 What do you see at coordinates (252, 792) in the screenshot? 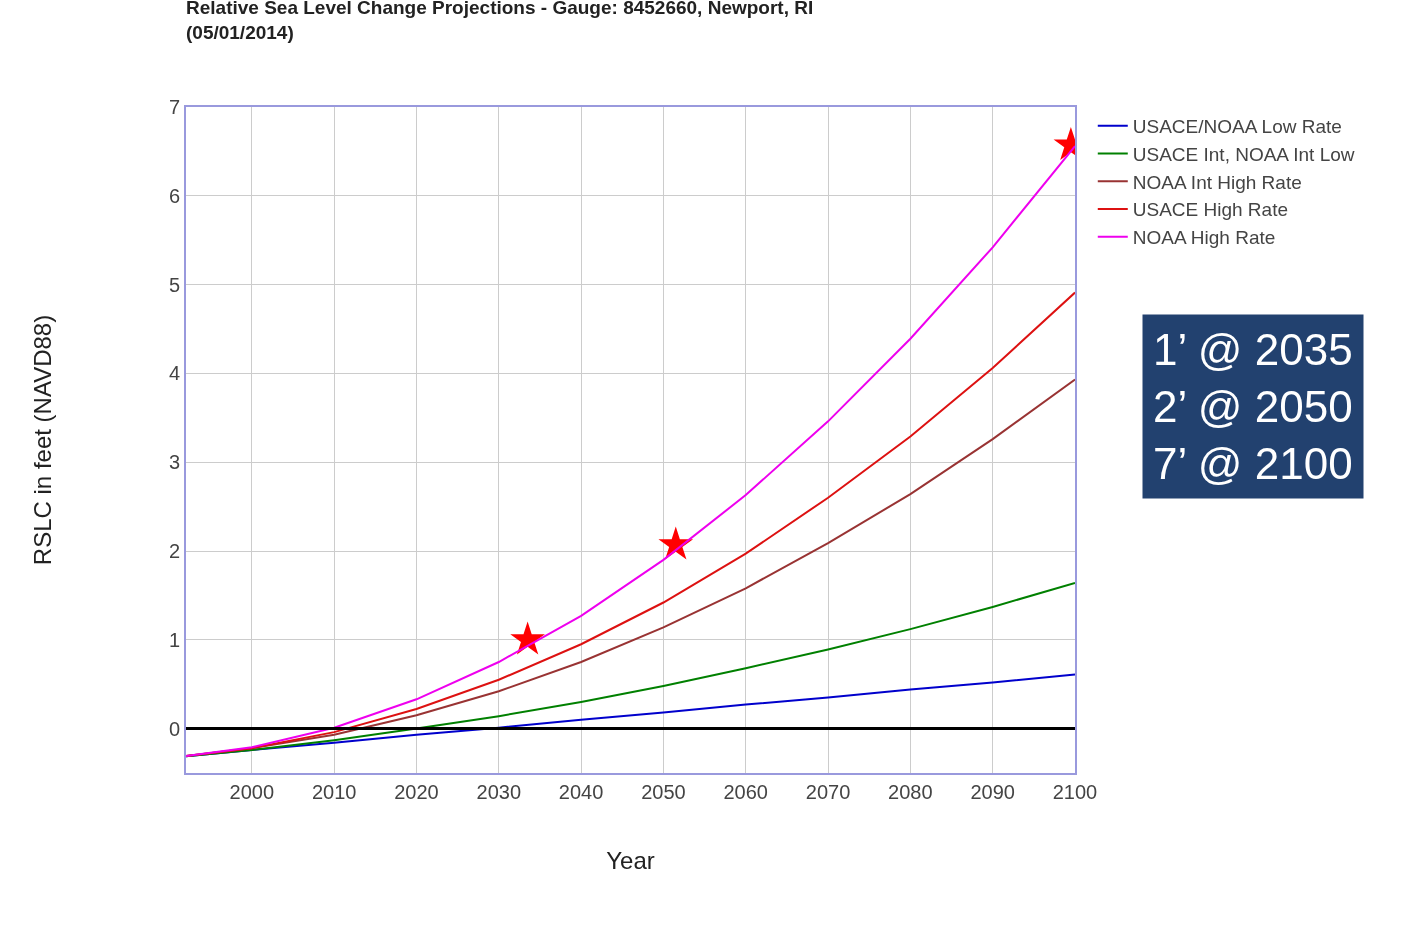
I see `x-tick-label: 2000` at bounding box center [252, 792].